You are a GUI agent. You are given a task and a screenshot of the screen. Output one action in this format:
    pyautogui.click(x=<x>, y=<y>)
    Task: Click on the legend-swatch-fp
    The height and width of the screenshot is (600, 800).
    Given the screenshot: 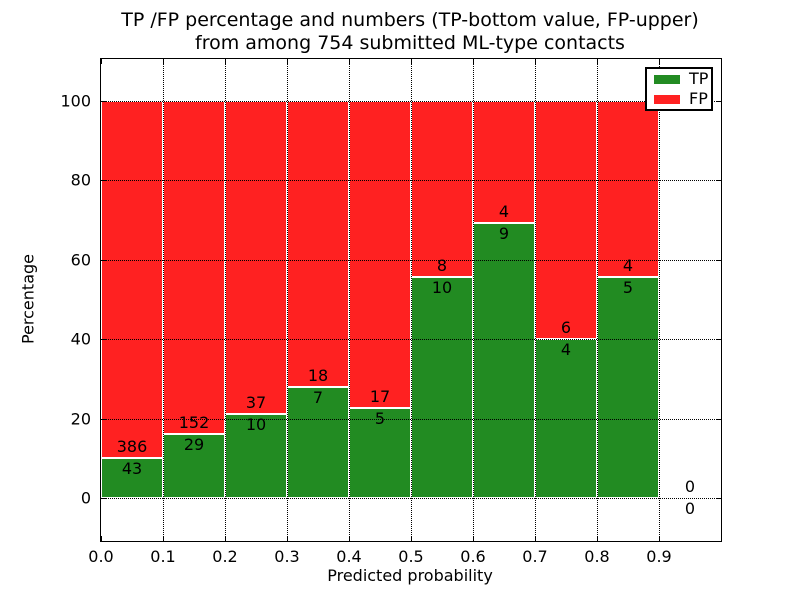 What is the action you would take?
    pyautogui.click(x=667, y=99)
    